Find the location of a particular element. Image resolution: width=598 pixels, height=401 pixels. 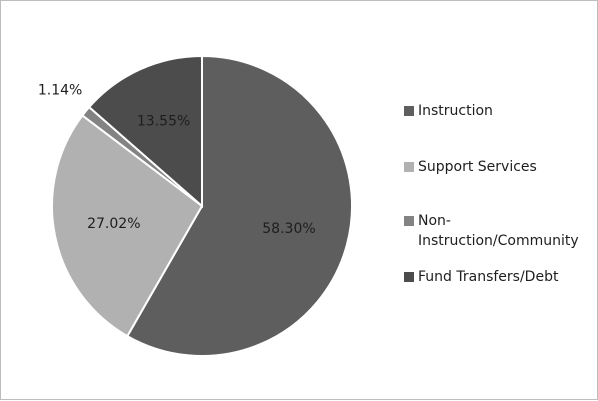

data-label-fund-transfers-debt: 13.55% is located at coordinates (163, 121).